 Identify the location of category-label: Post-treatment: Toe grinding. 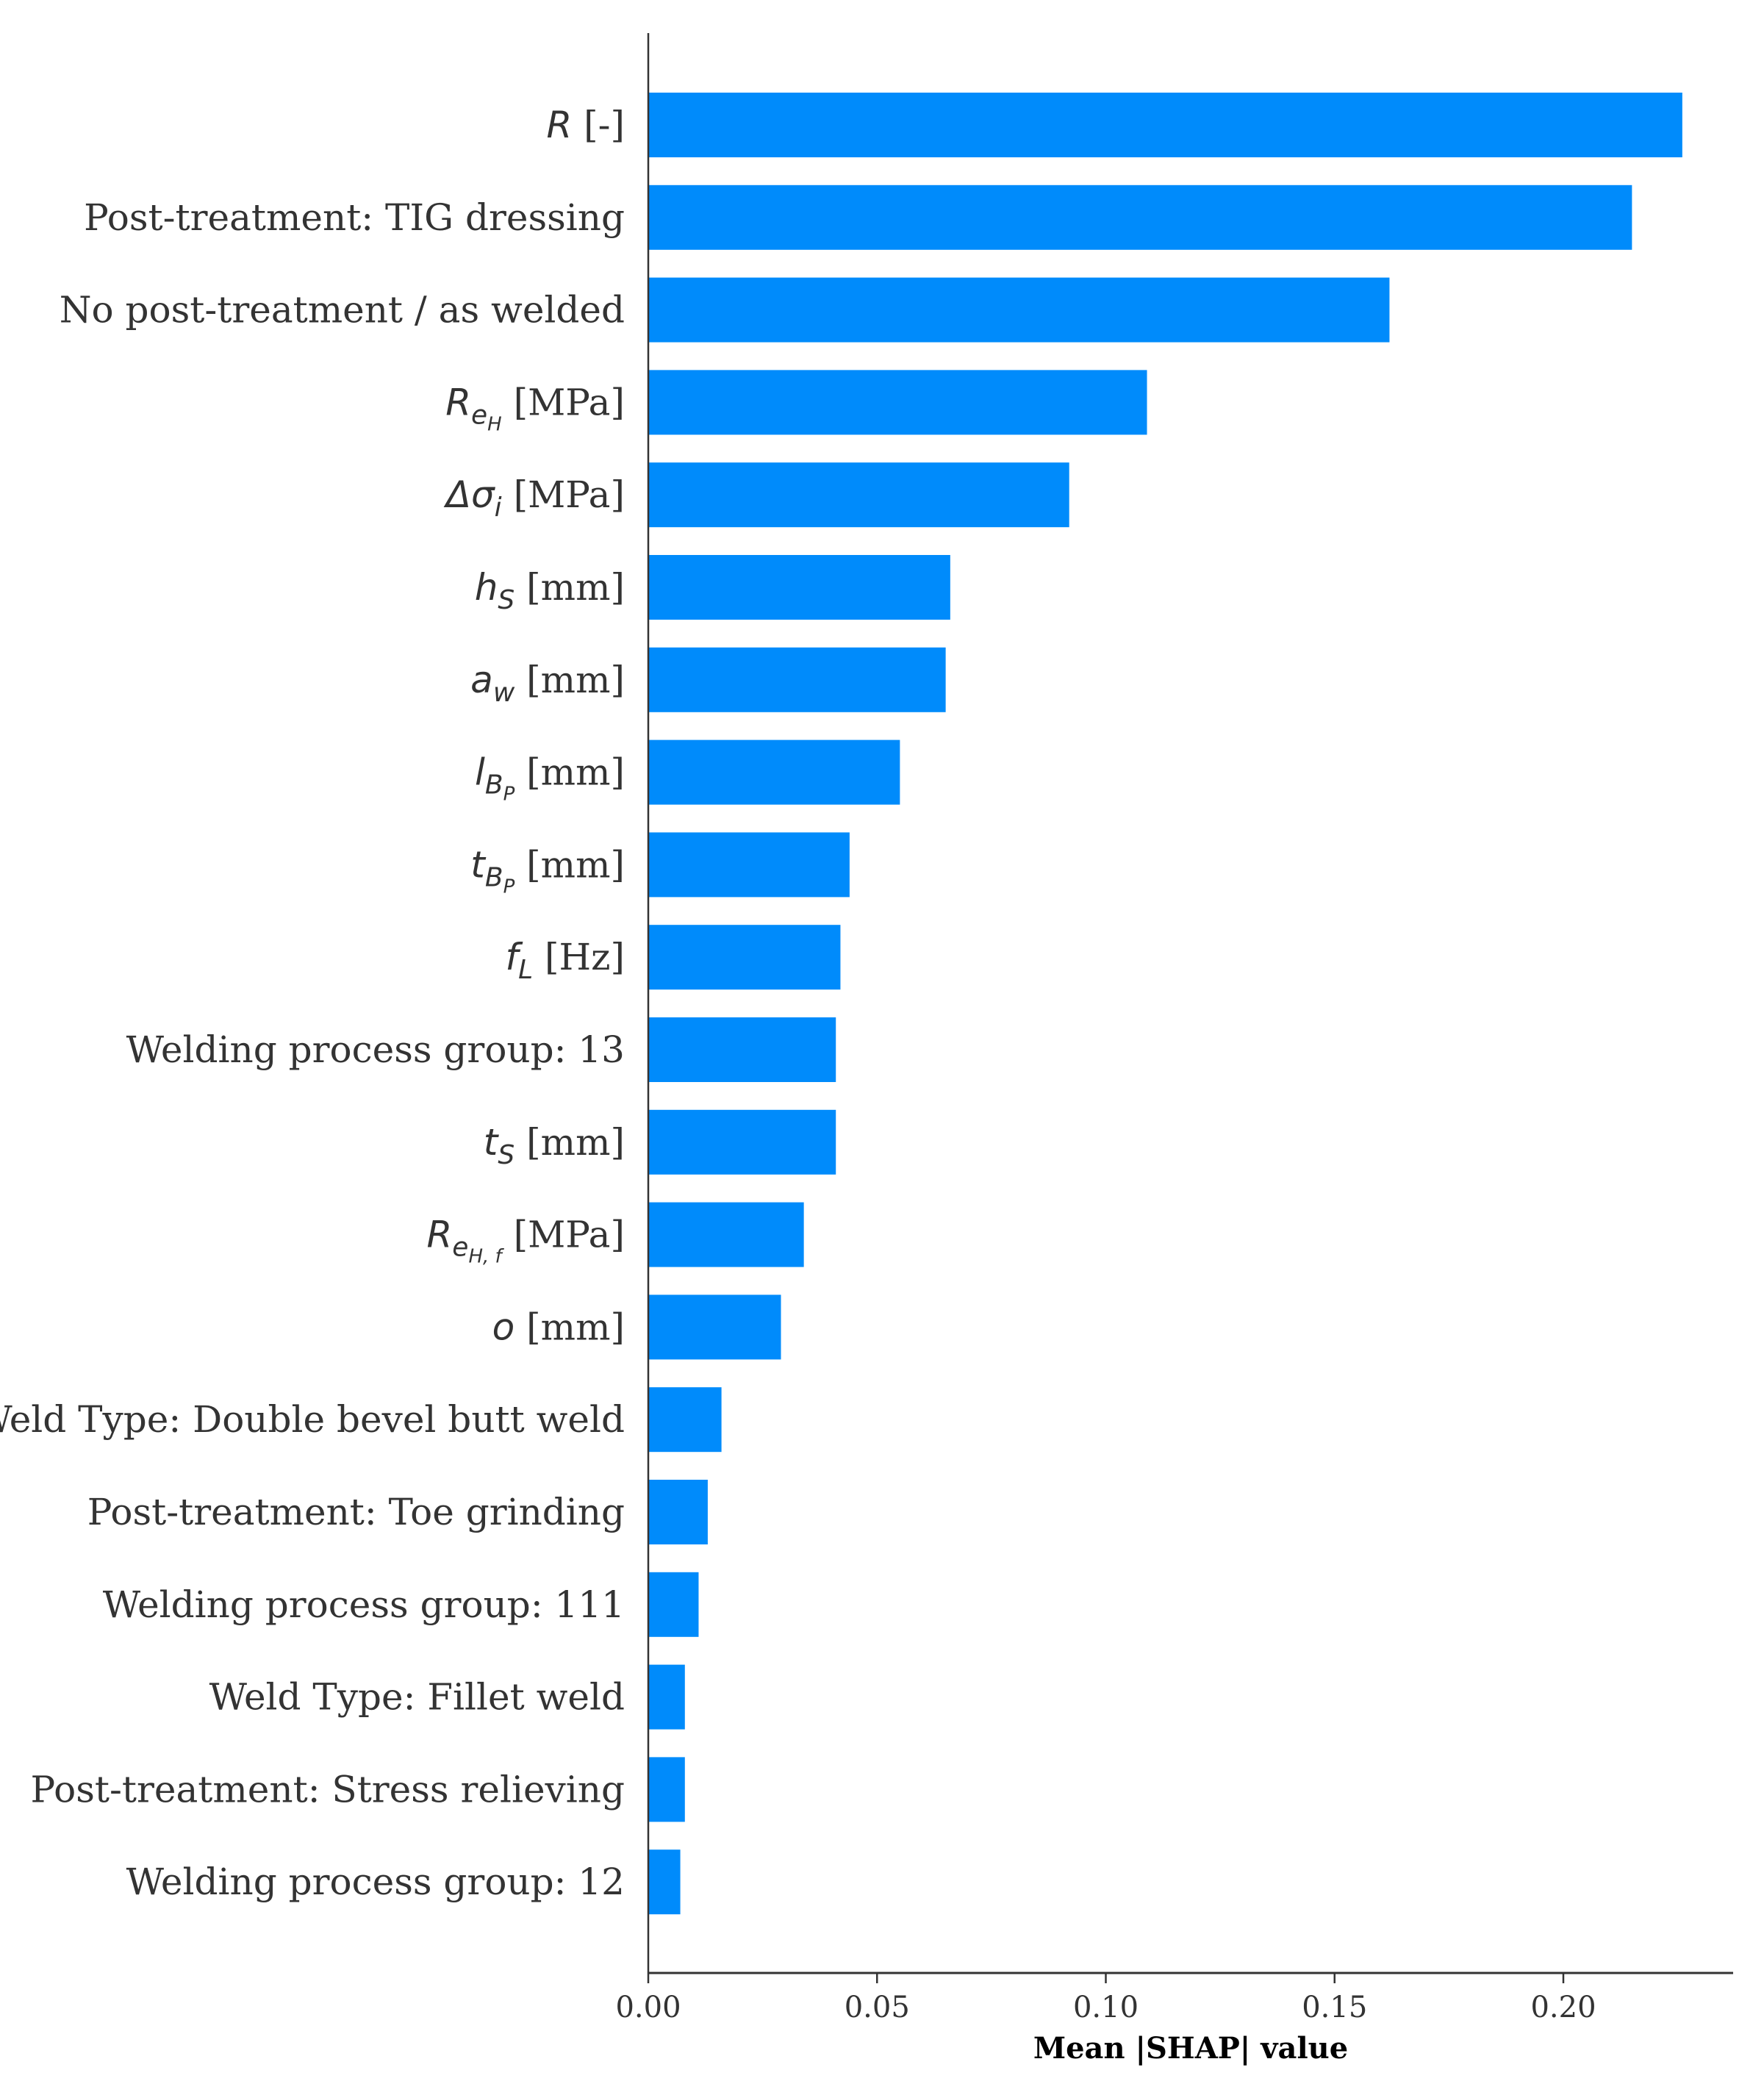
(356, 1512).